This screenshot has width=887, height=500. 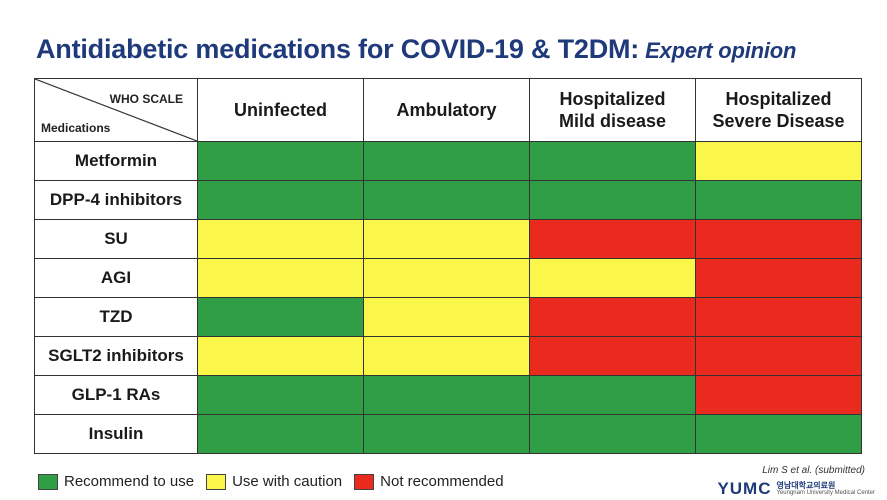 I want to click on medication-name: TZD, so click(x=116, y=317).